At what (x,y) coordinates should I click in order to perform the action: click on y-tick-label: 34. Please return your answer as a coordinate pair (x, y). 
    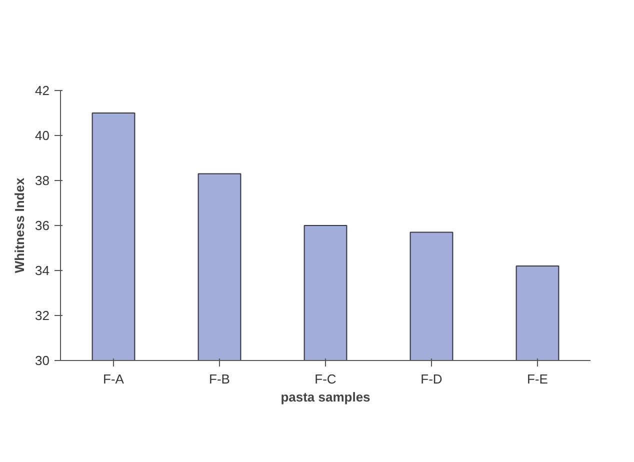
    Looking at the image, I should click on (42, 270).